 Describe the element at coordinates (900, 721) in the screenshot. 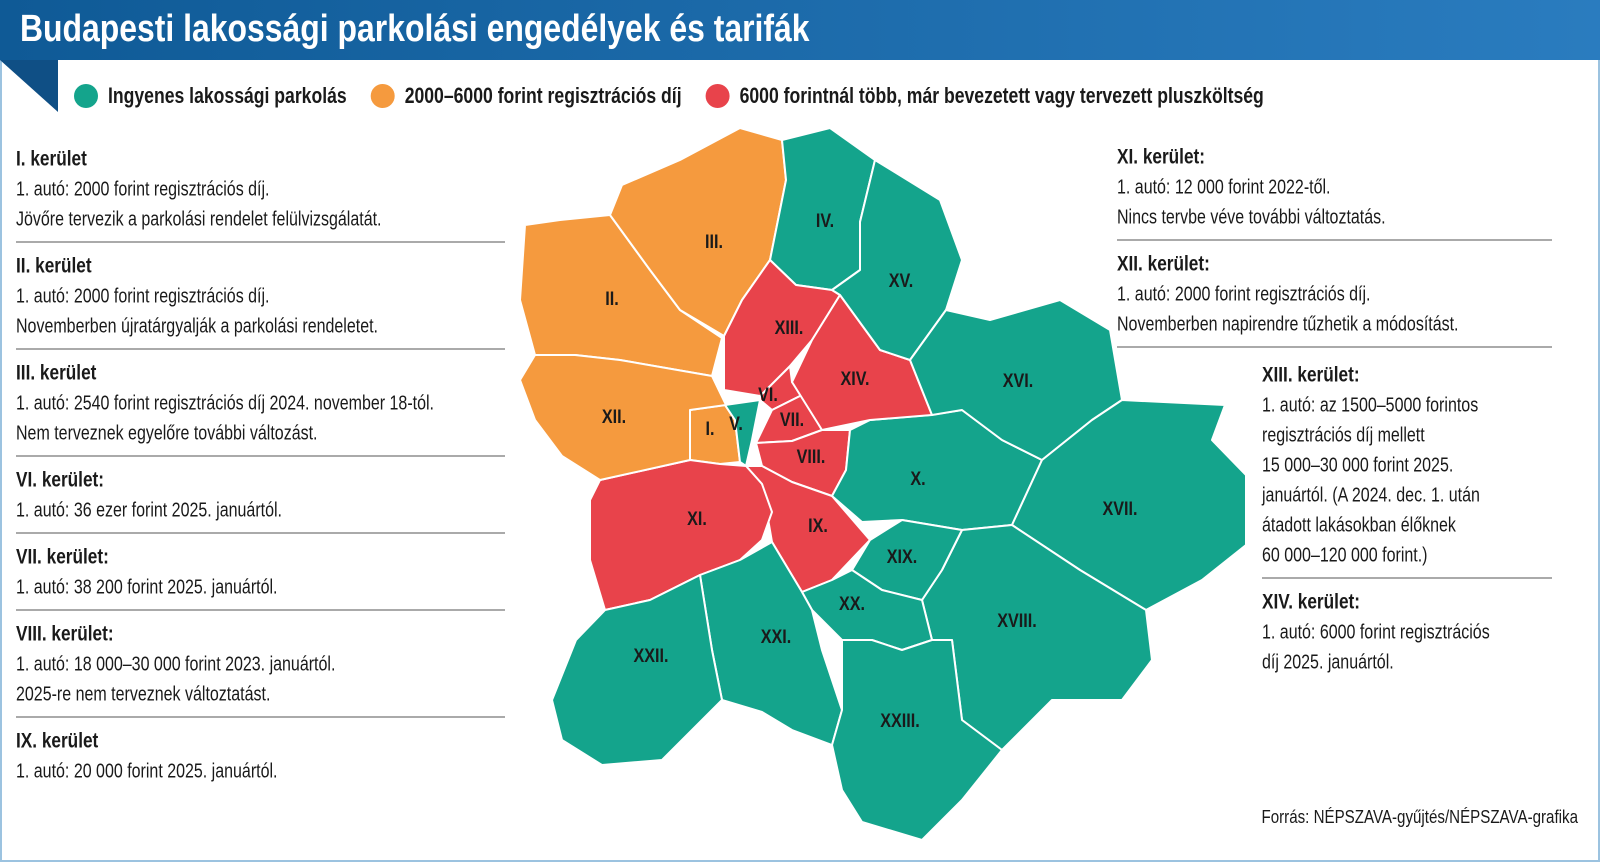

I see `district-label: XXIII.` at that location.